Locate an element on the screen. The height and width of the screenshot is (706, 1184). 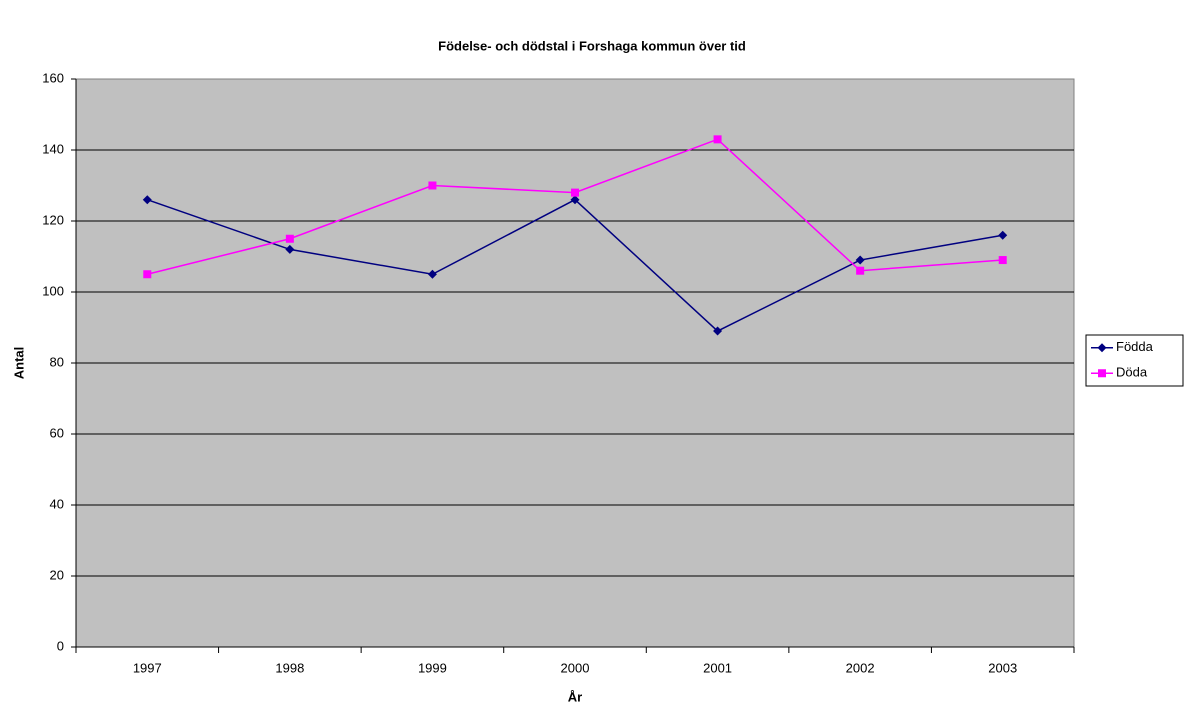
x-axis-title: År is located at coordinates (575, 696).